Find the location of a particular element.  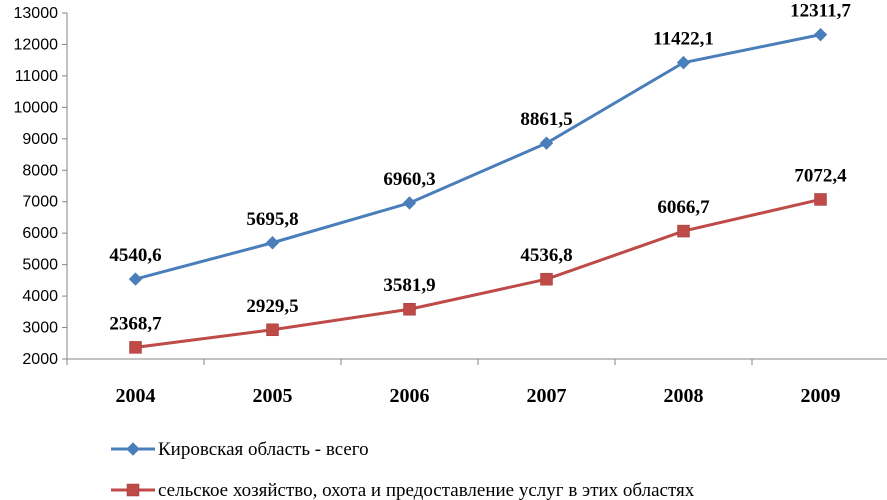

data-label: 3581,9 is located at coordinates (409, 285).